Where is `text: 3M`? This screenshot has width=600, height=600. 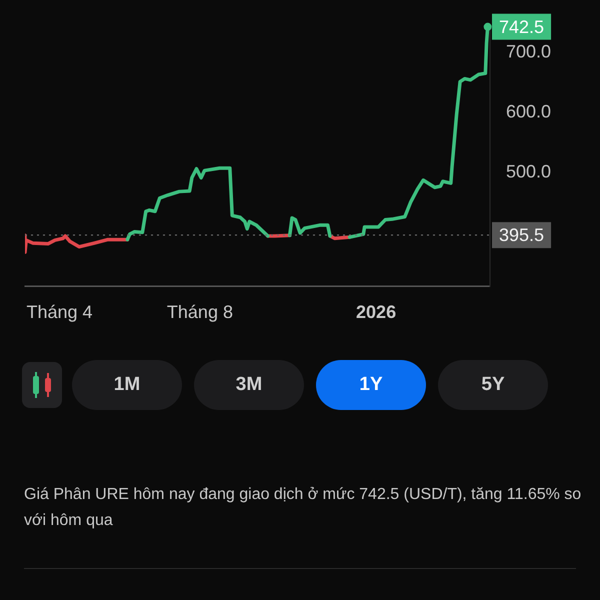 text: 3M is located at coordinates (249, 385).